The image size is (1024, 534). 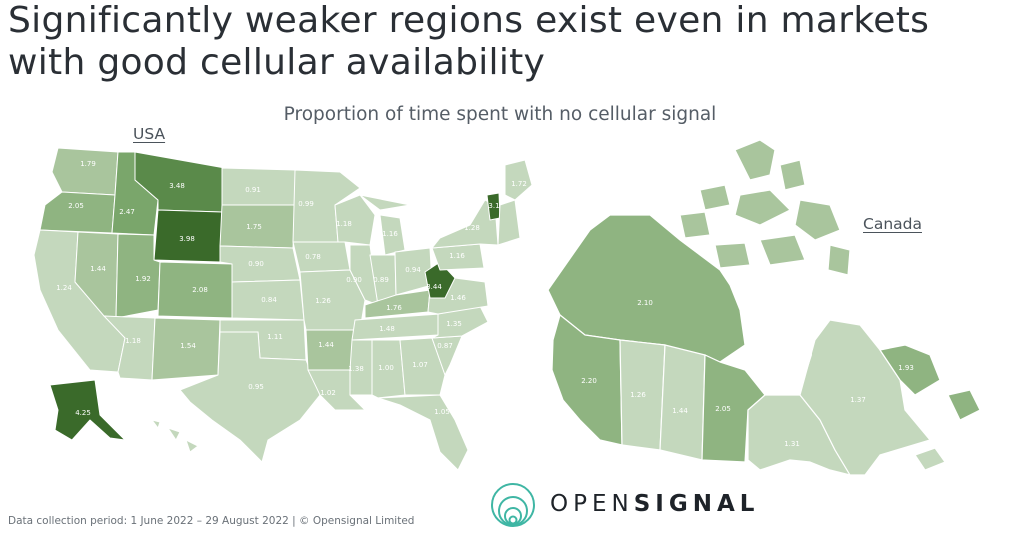 I want to click on label-KS: 0.84, so click(x=269, y=300).